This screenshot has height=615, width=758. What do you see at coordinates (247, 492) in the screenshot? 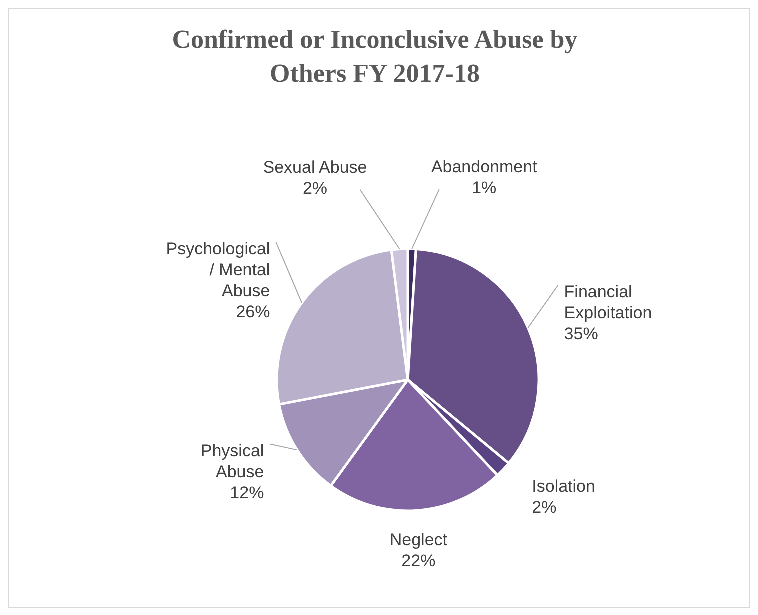
I see `data-label: 12%` at bounding box center [247, 492].